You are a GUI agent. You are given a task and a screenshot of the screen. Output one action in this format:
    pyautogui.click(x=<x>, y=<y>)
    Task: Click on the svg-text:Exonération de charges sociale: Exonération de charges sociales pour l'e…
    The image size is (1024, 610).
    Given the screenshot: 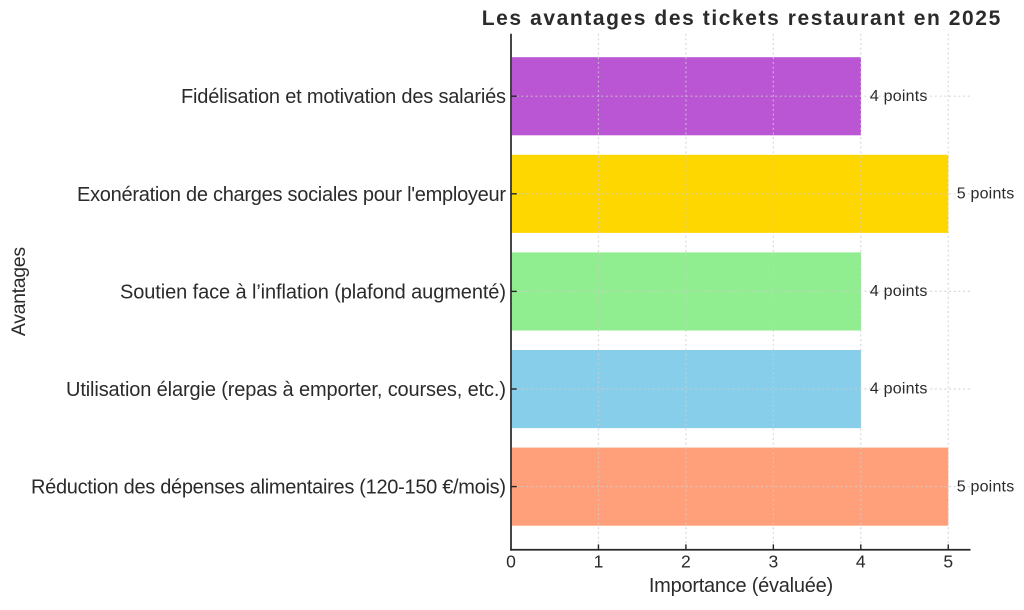 What is the action you would take?
    pyautogui.click(x=291, y=195)
    